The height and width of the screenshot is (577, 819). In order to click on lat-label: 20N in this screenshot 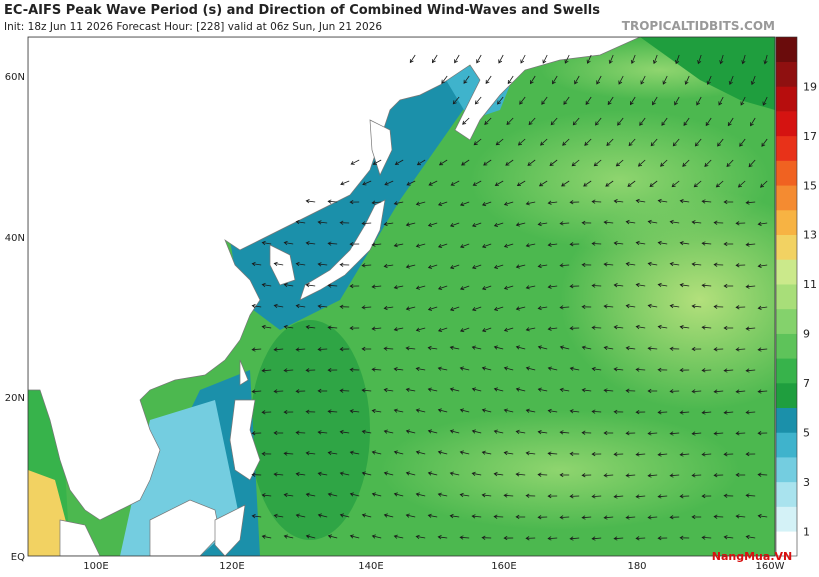, I will do `click(15, 398)`.